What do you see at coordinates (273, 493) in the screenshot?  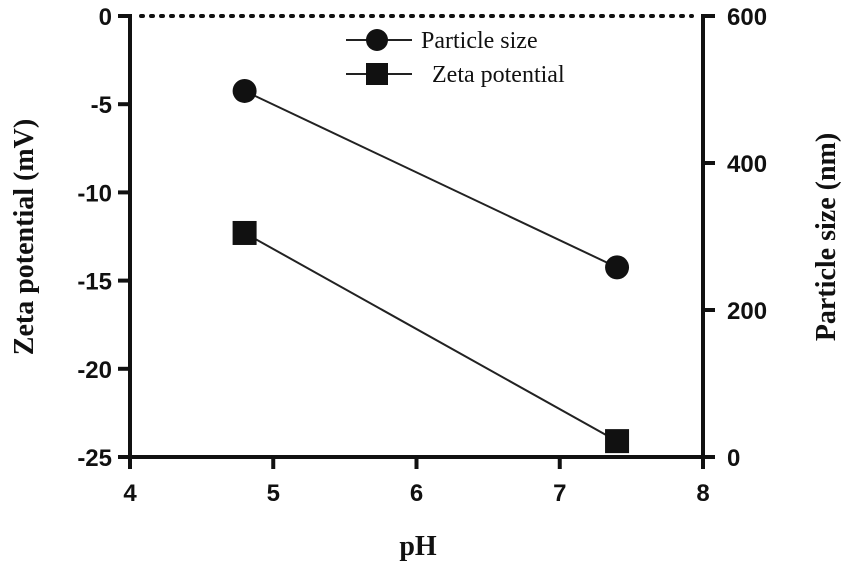 I see `x-tick-label: 5` at bounding box center [273, 493].